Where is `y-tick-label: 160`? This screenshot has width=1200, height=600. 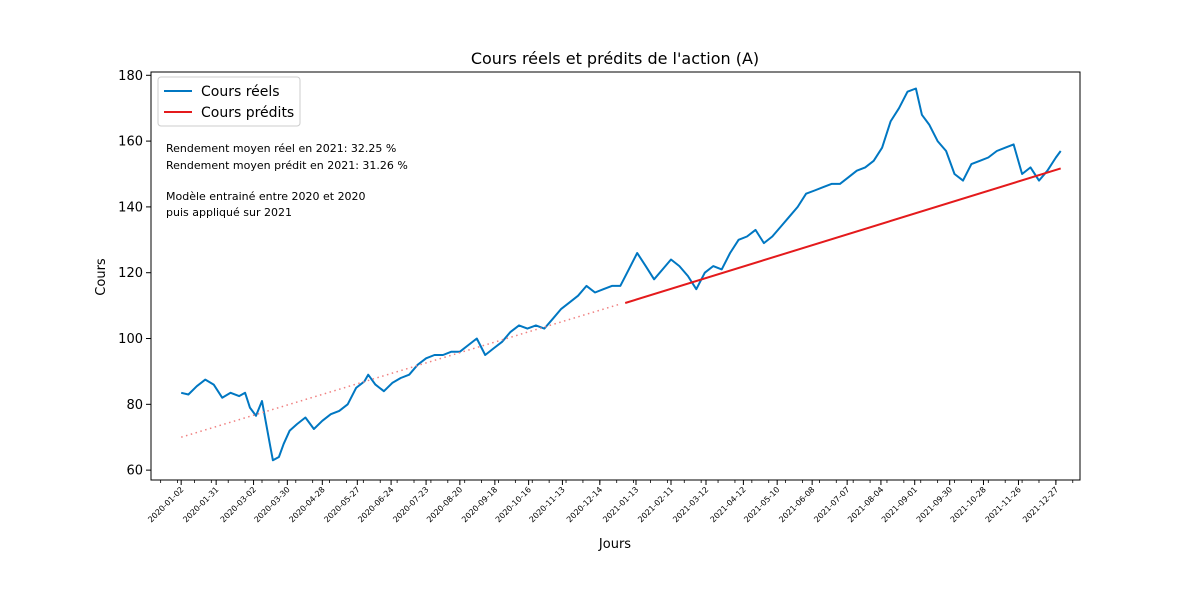 y-tick-label: 160 is located at coordinates (130, 142).